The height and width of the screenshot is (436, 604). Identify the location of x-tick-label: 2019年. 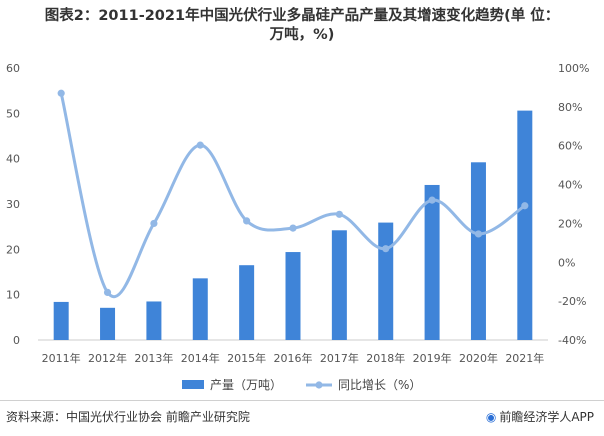
(432, 358).